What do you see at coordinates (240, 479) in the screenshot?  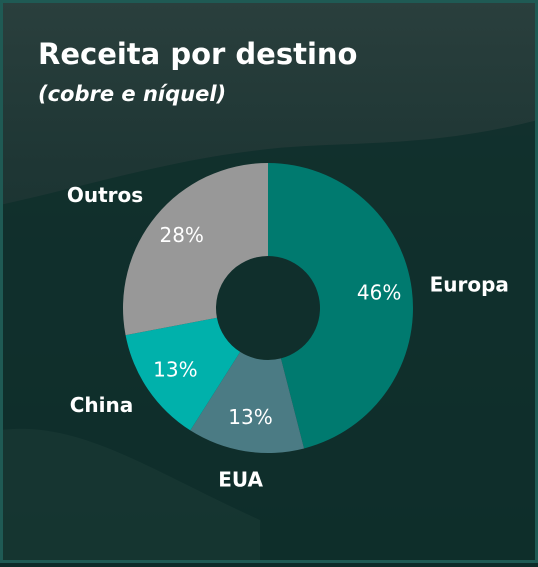 I see `category-label: EUA` at bounding box center [240, 479].